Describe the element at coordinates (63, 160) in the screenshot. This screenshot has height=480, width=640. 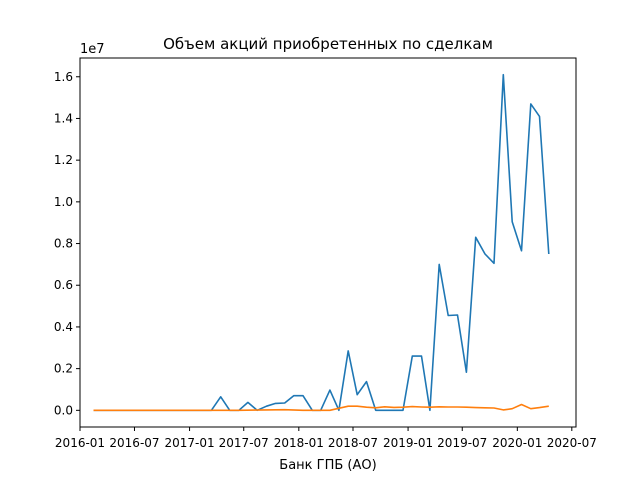
I see `y-tick-label: 1.2` at that location.